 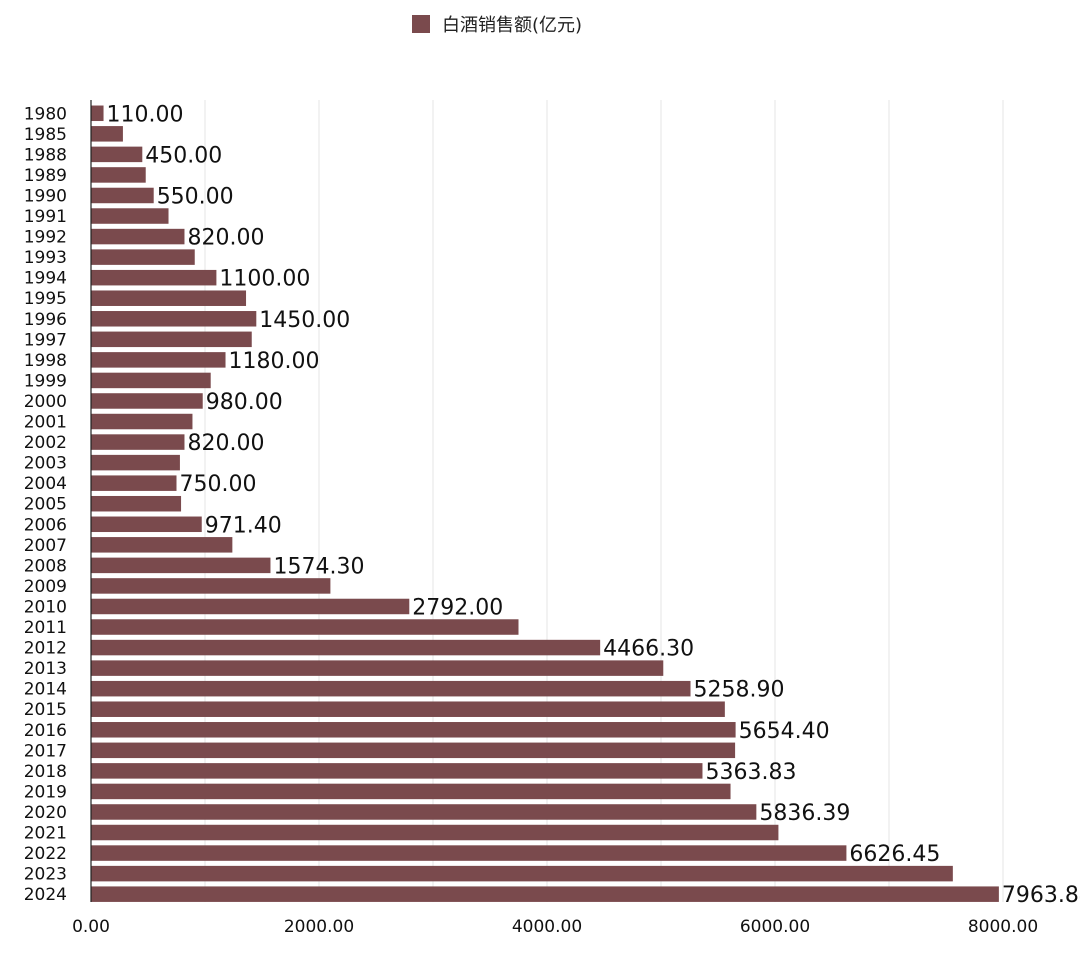 What do you see at coordinates (45, 628) in the screenshot?
I see `category-label: 2011` at bounding box center [45, 628].